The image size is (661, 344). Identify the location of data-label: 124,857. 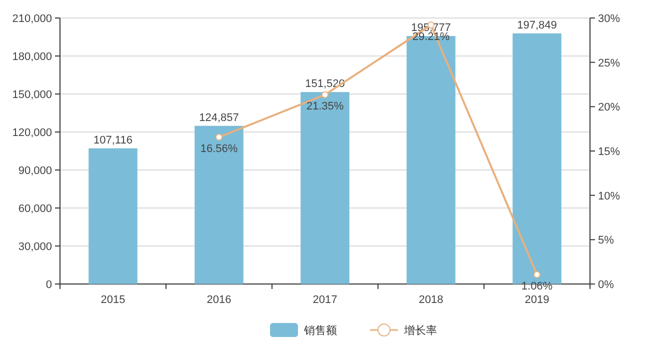
(219, 118).